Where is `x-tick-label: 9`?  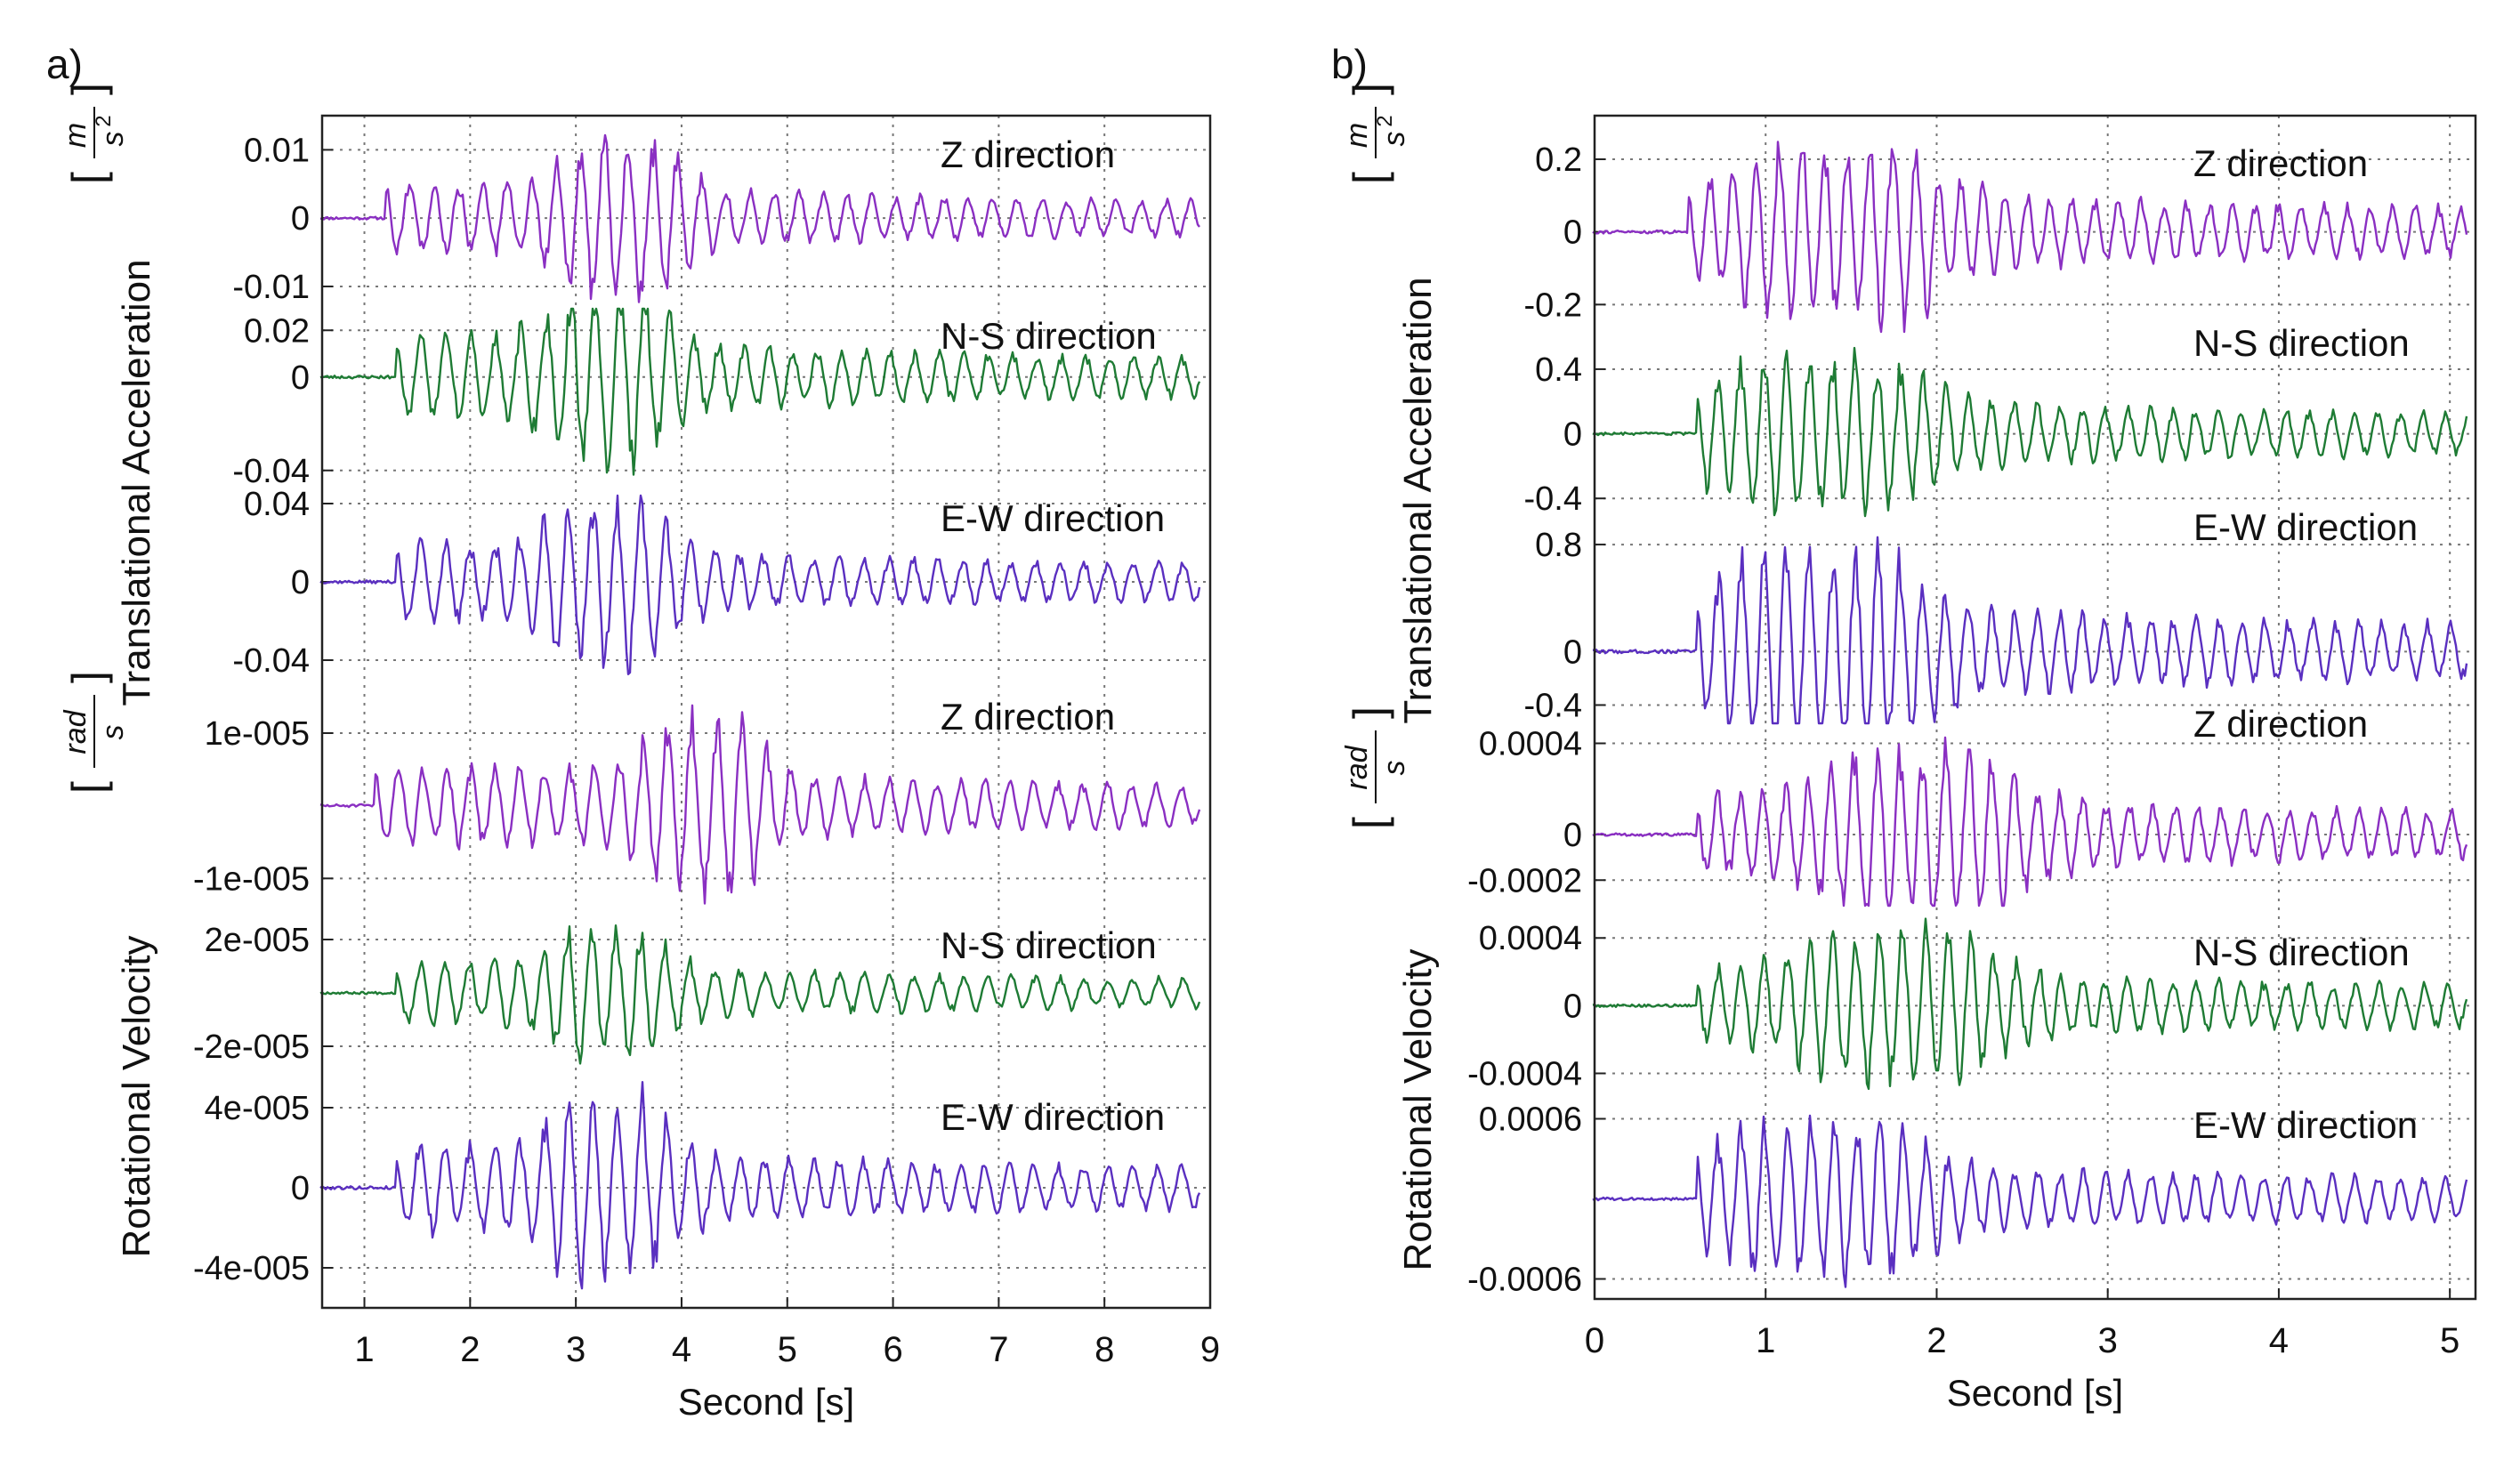
x-tick-label: 9 is located at coordinates (1210, 1349).